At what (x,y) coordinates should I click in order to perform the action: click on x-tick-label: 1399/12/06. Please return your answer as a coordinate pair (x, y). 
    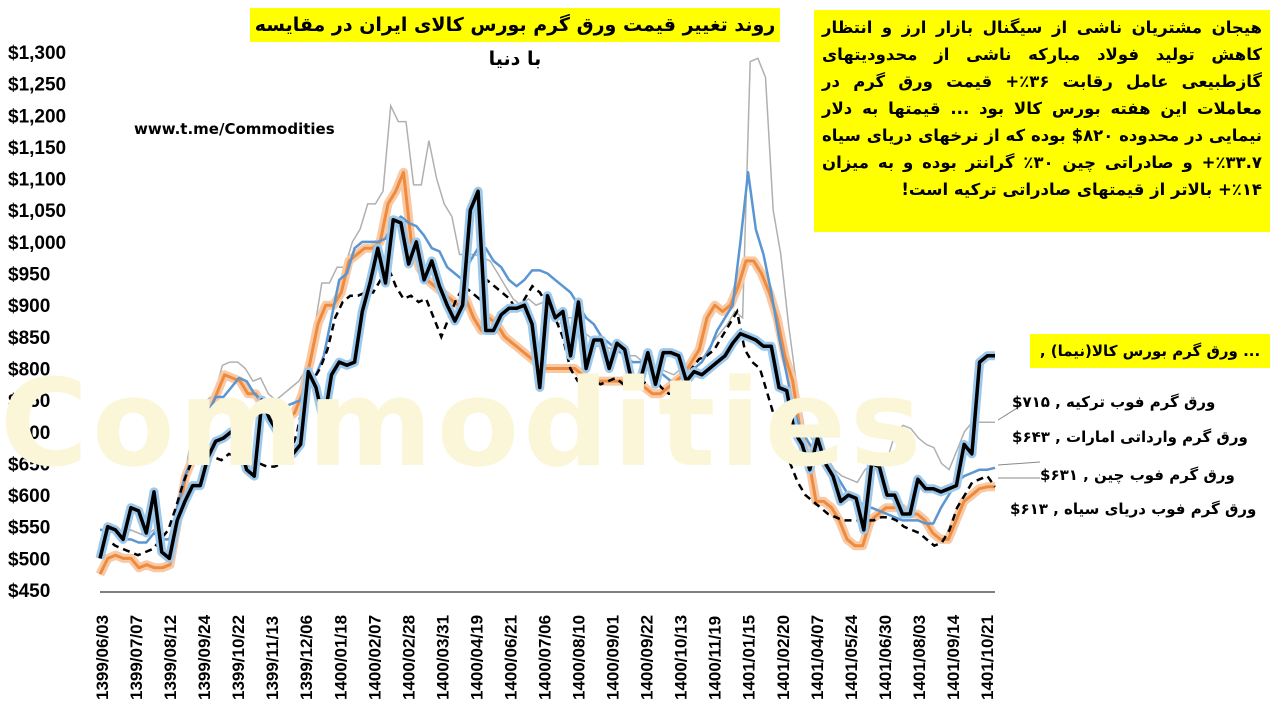
    Looking at the image, I should click on (306, 657).